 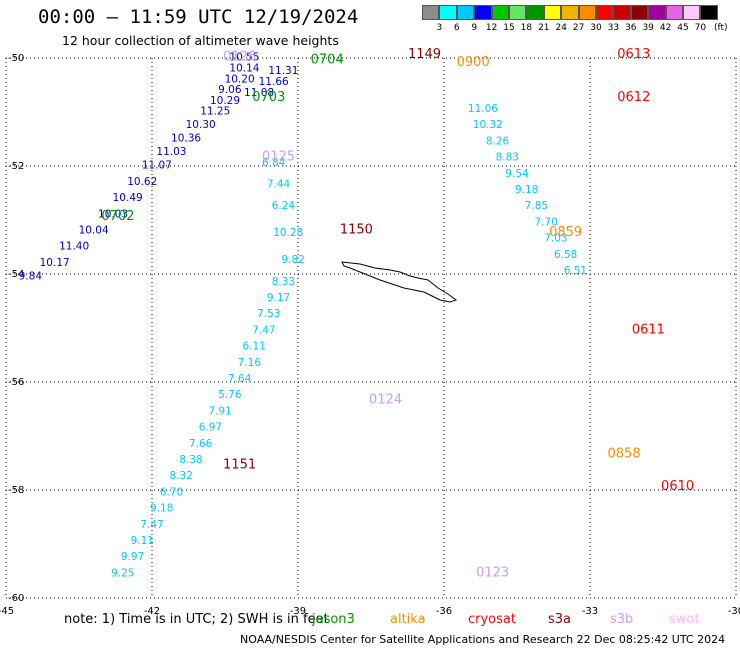 I want to click on data-point-label: 7.03, so click(x=555, y=239).